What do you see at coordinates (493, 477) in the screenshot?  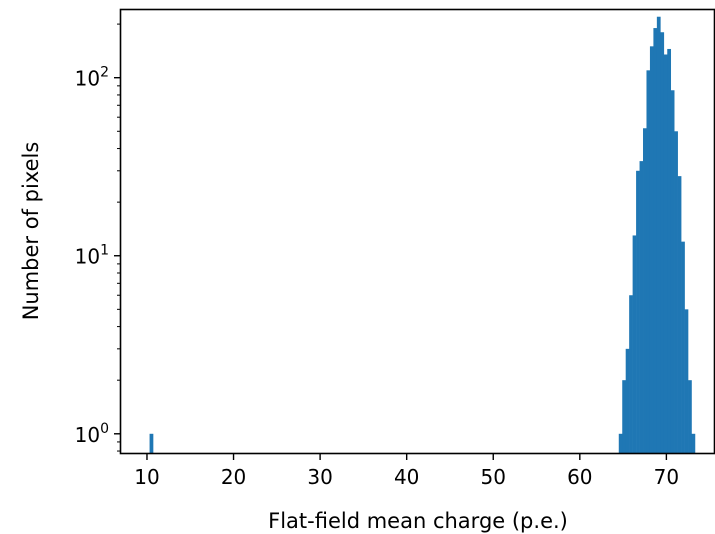 I see `x-tick-label: 50` at bounding box center [493, 477].